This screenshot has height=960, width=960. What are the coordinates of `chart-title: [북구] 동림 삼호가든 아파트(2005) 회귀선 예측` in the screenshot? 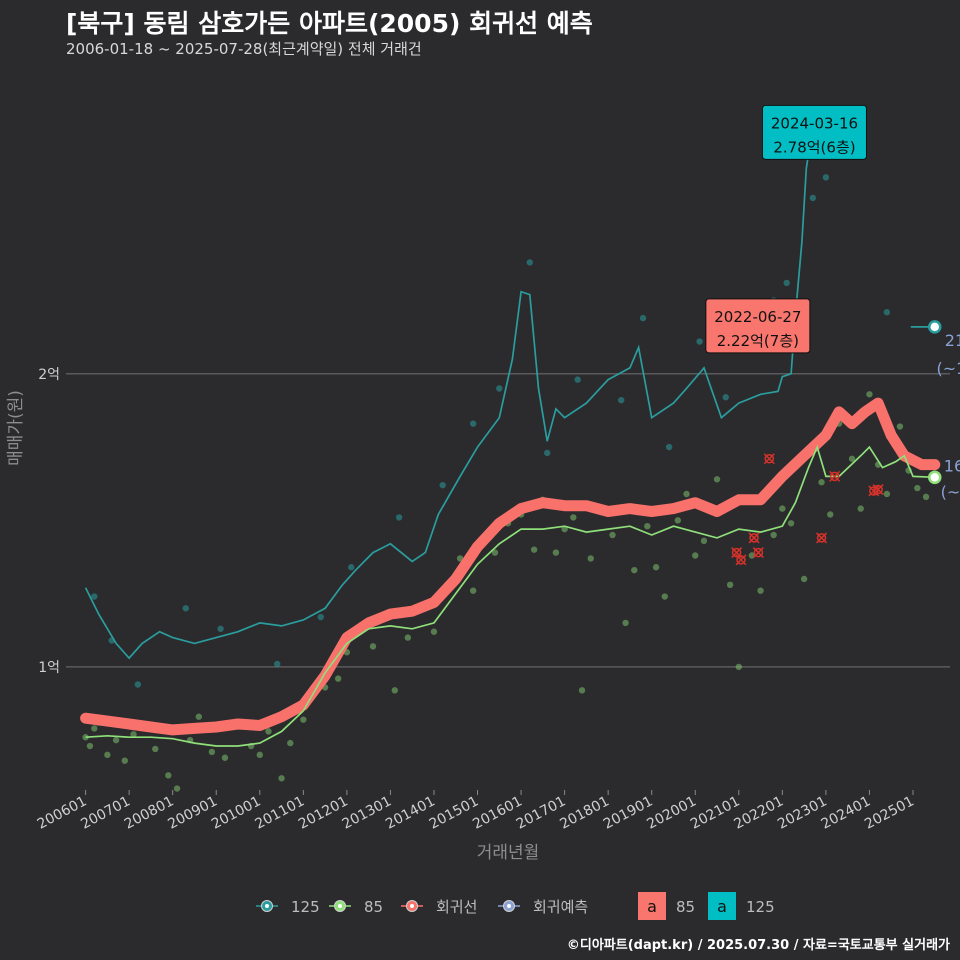 It's located at (329, 23).